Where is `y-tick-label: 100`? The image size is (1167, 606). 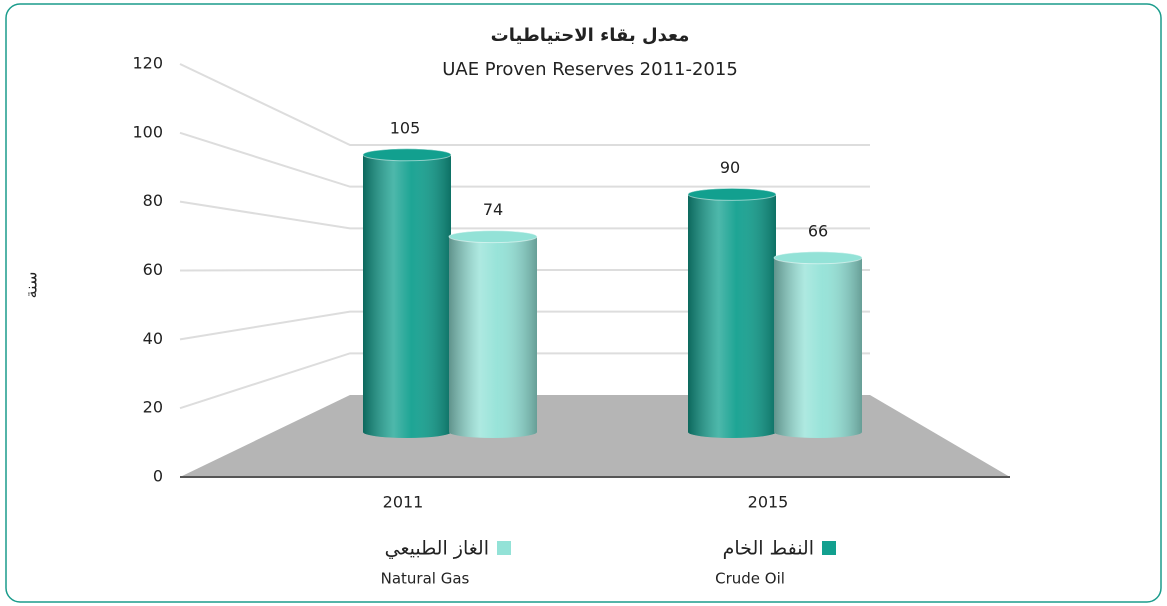
y-tick-label: 100 is located at coordinates (147, 131).